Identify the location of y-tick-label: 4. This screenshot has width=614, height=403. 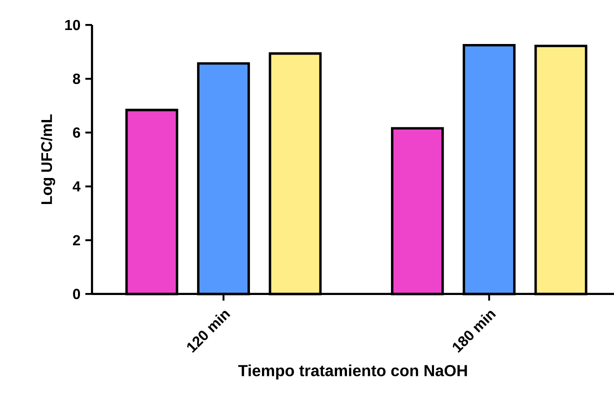
(76, 186).